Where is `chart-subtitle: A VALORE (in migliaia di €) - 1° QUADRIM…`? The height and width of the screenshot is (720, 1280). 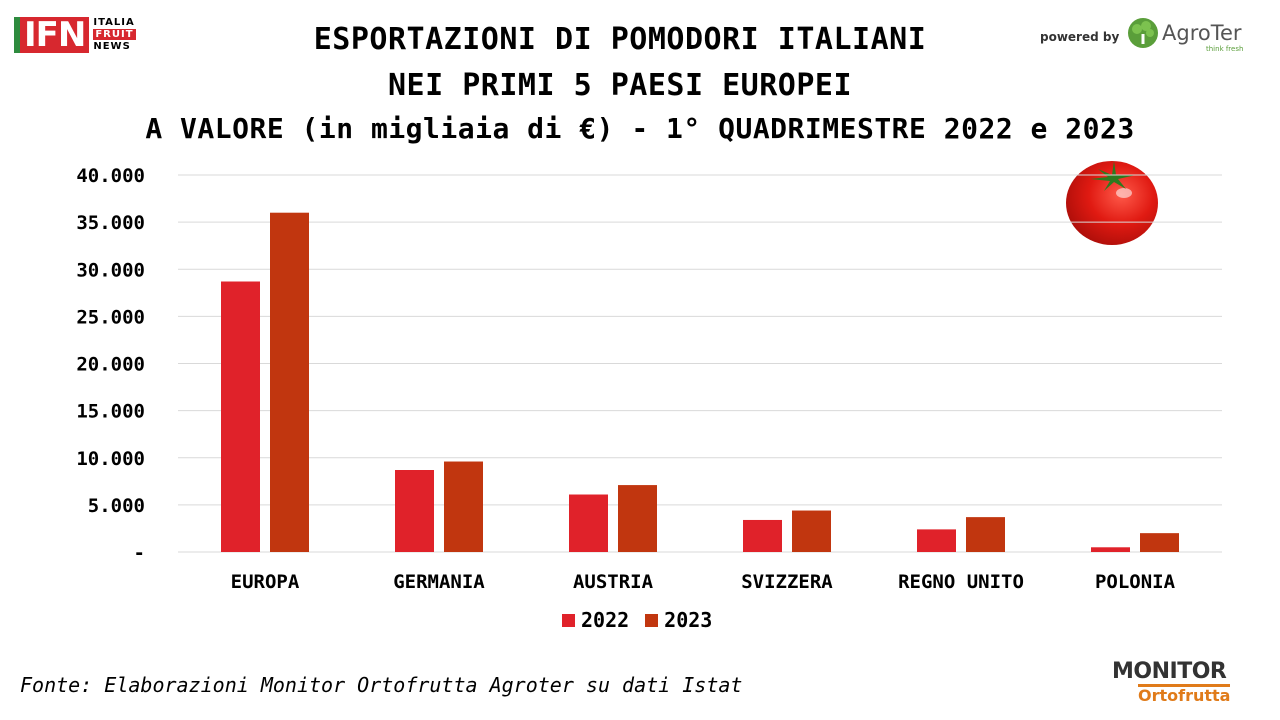
chart-subtitle: A VALORE (in migliaia di €) - 1° QUADRIM… is located at coordinates (640, 128).